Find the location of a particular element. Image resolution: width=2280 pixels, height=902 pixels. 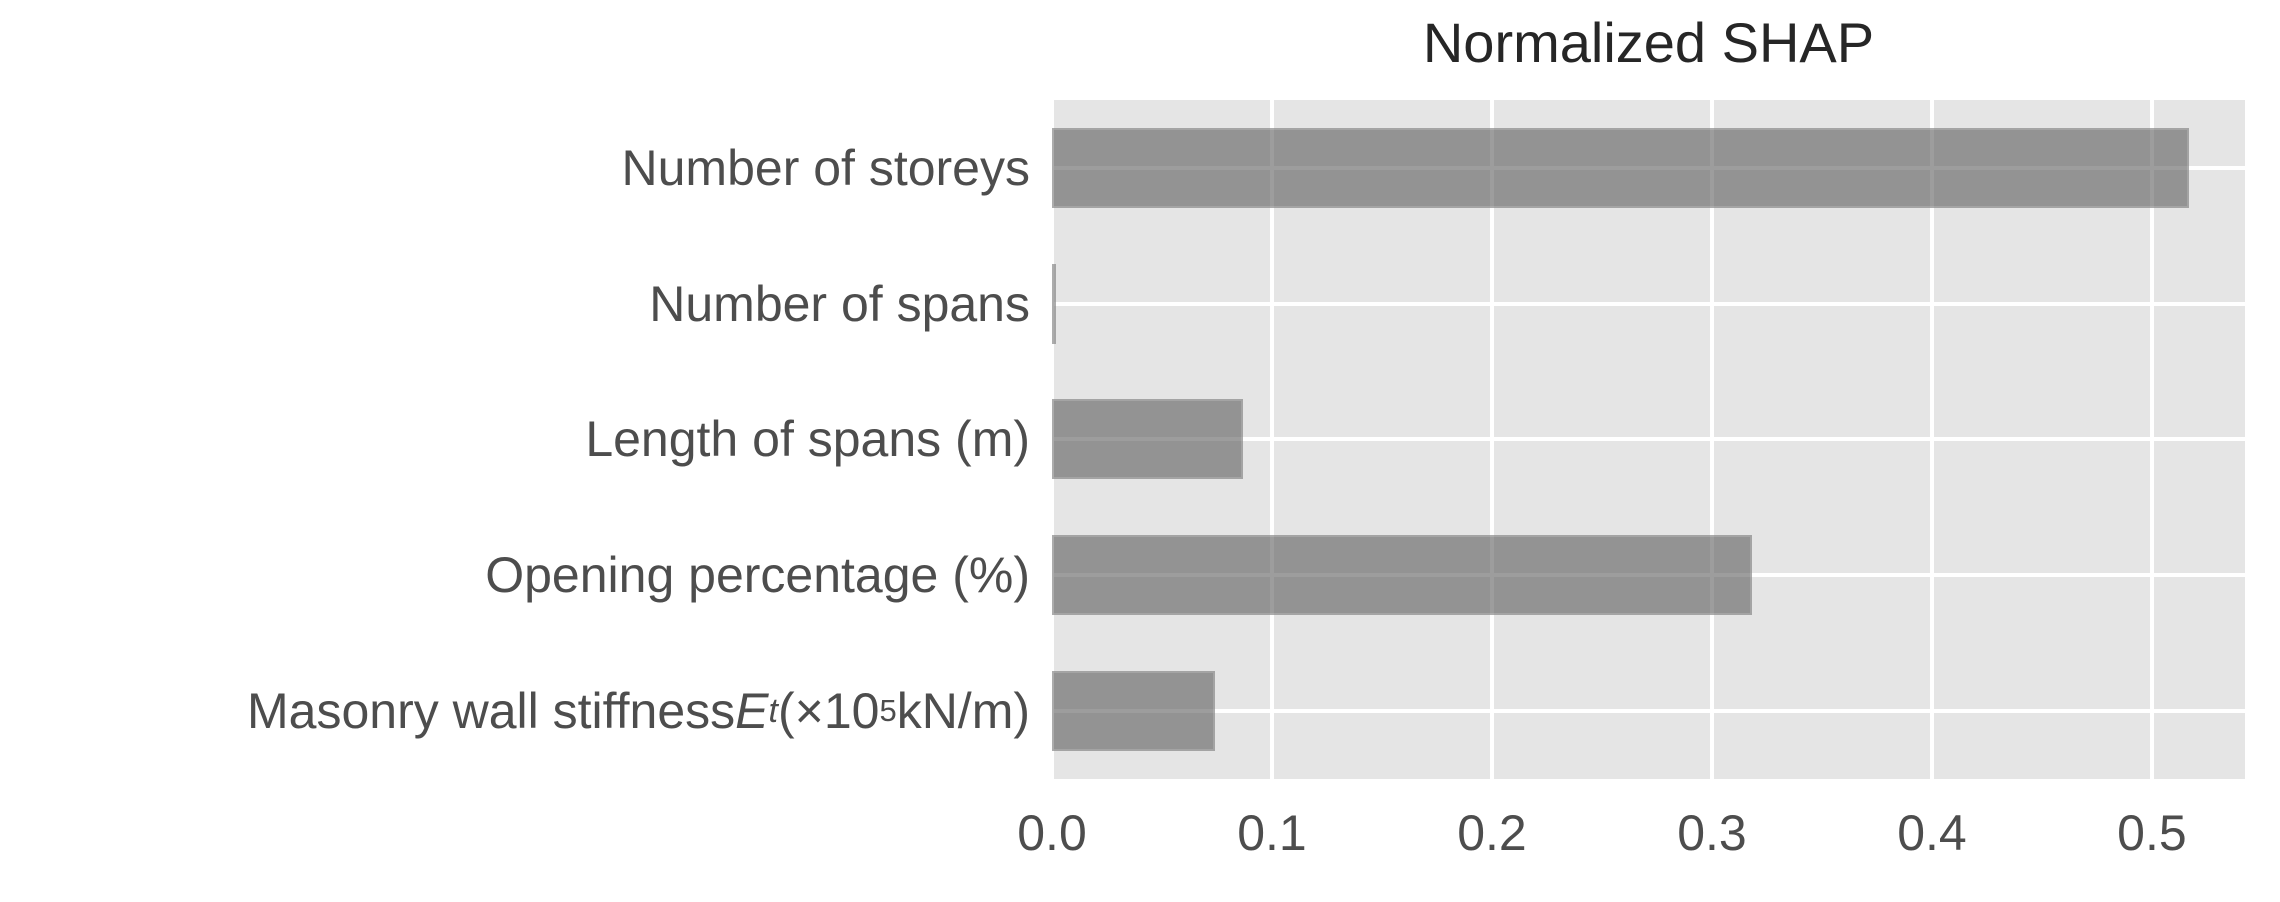

x-axis-tick-labels: 0.0 0.1 0.2 0.3 0.4 0.5 is located at coordinates (1631, 833).